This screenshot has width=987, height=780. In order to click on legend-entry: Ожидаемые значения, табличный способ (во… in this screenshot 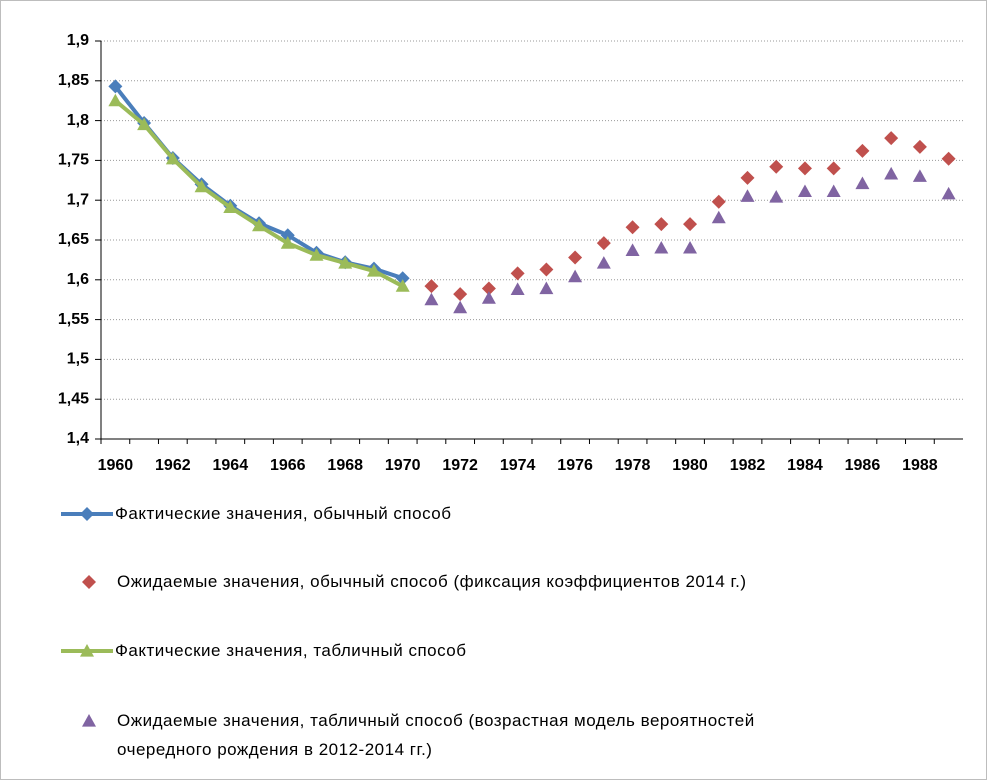, I will do `click(436, 735)`.